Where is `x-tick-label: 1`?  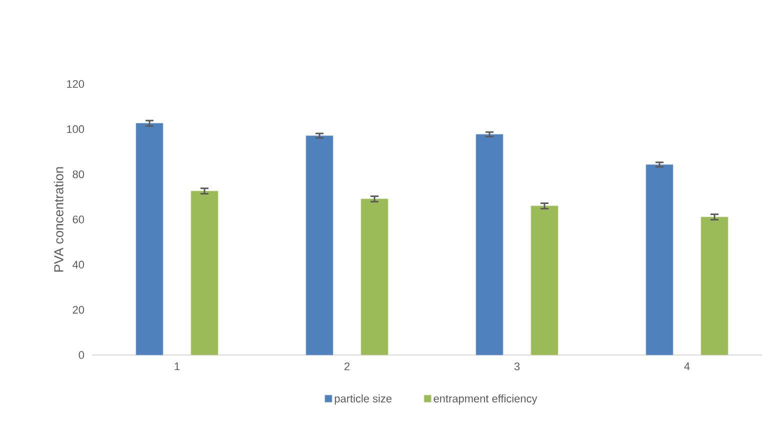 x-tick-label: 1 is located at coordinates (177, 366).